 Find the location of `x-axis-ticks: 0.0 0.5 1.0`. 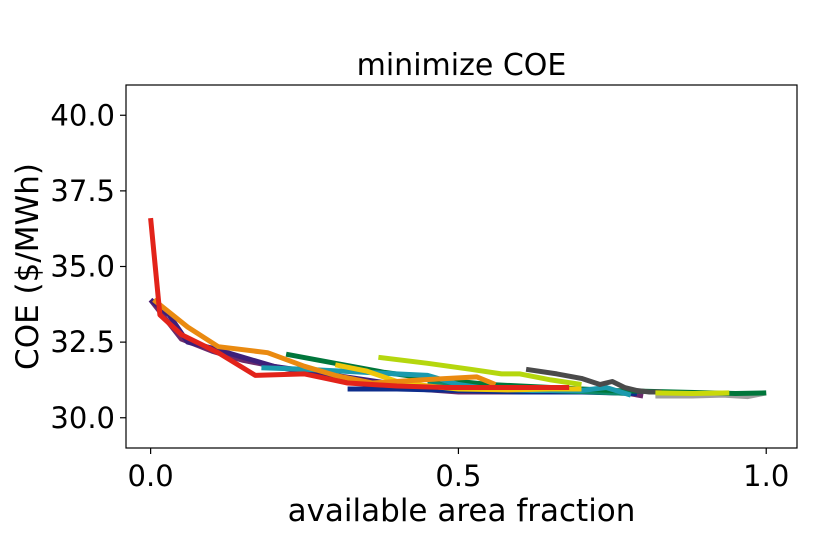

x-axis-ticks: 0.0 0.5 1.0 is located at coordinates (458, 470).